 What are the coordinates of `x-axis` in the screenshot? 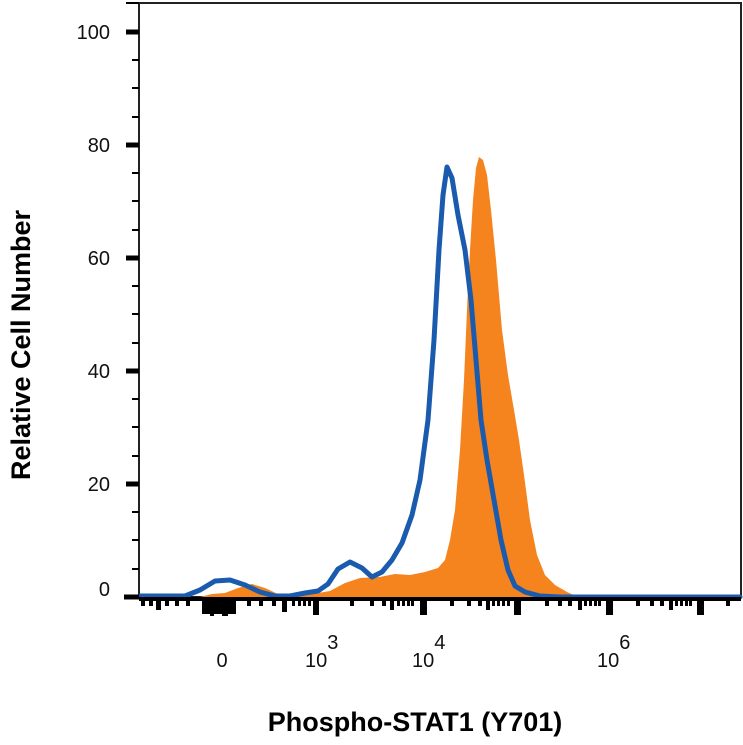 It's located at (440, 606).